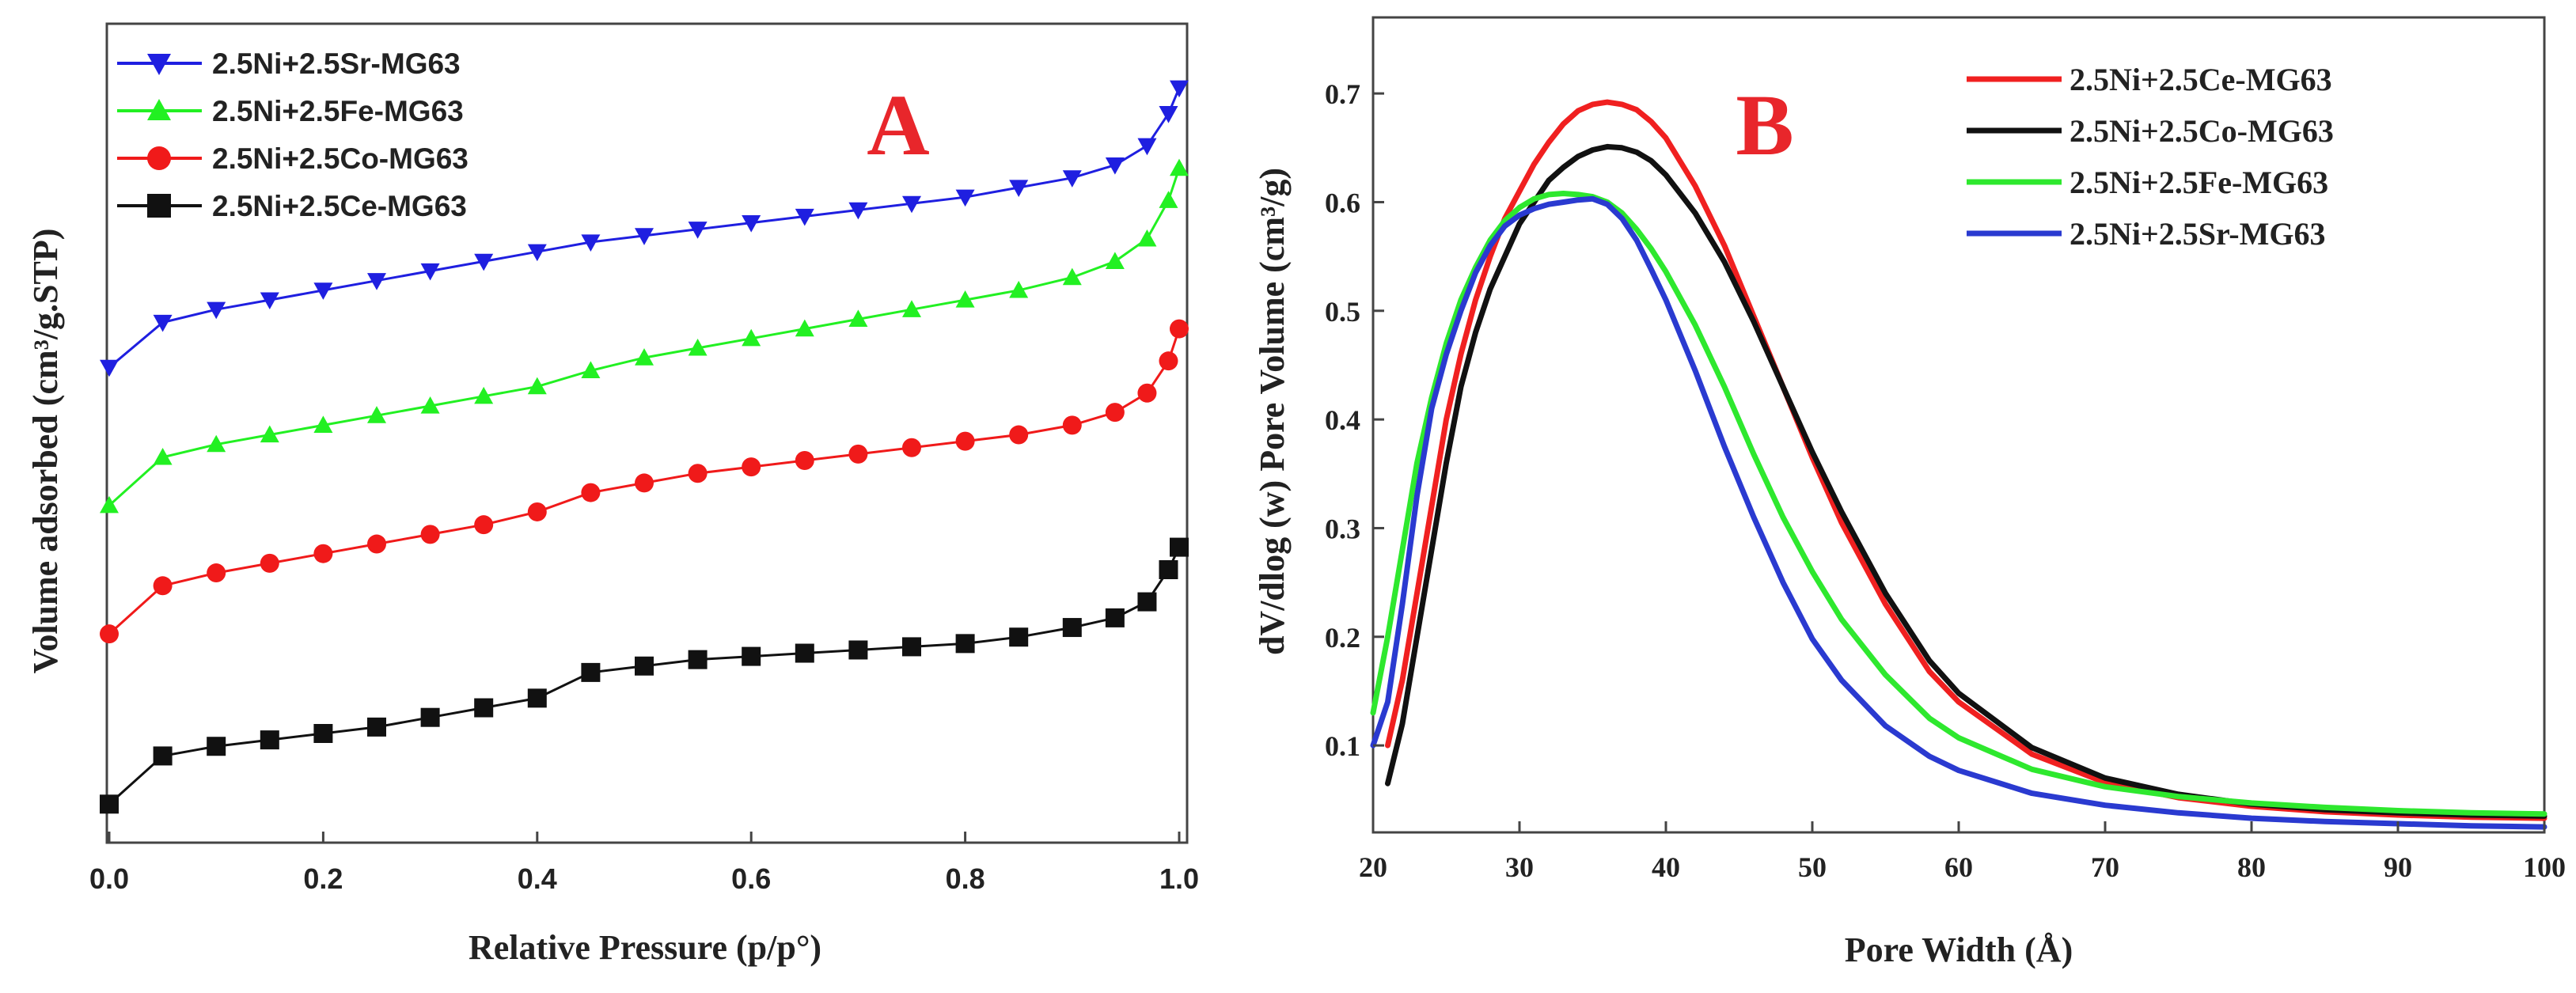 The image size is (2576, 993). Describe the element at coordinates (1342, 528) in the screenshot. I see `panel-b-y-tick-label: 0.3` at that location.